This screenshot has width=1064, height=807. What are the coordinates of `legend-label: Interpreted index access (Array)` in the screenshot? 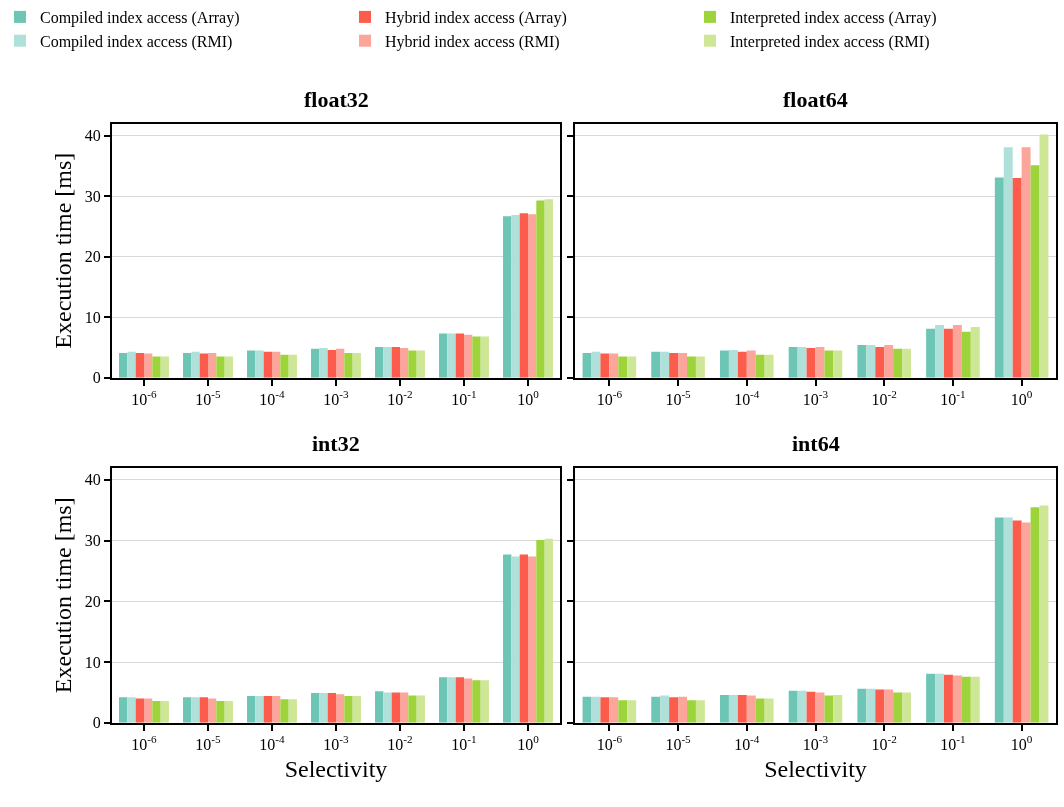 It's located at (833, 18).